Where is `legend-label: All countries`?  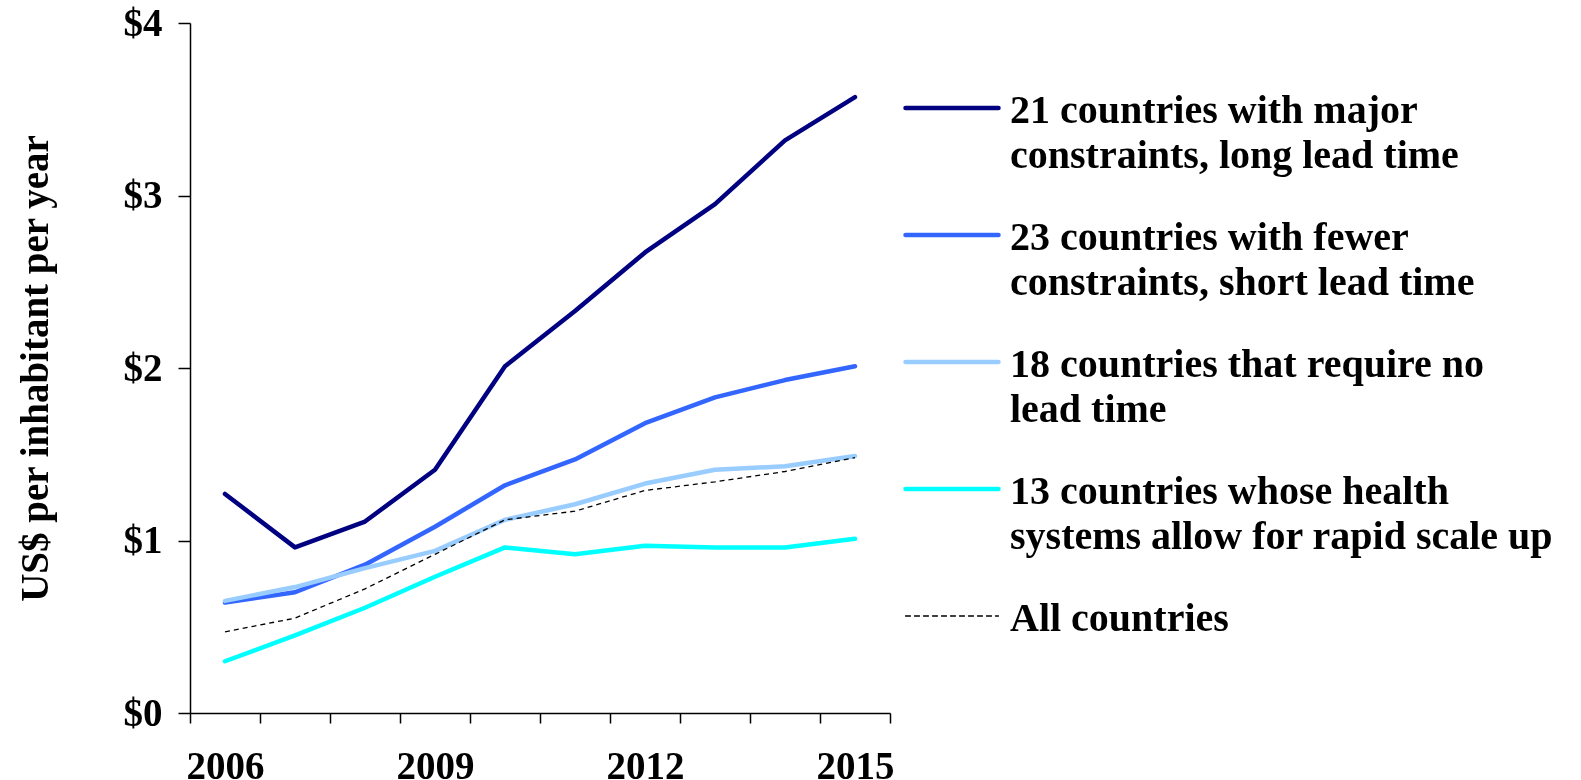
legend-label: All countries is located at coordinates (1119, 617).